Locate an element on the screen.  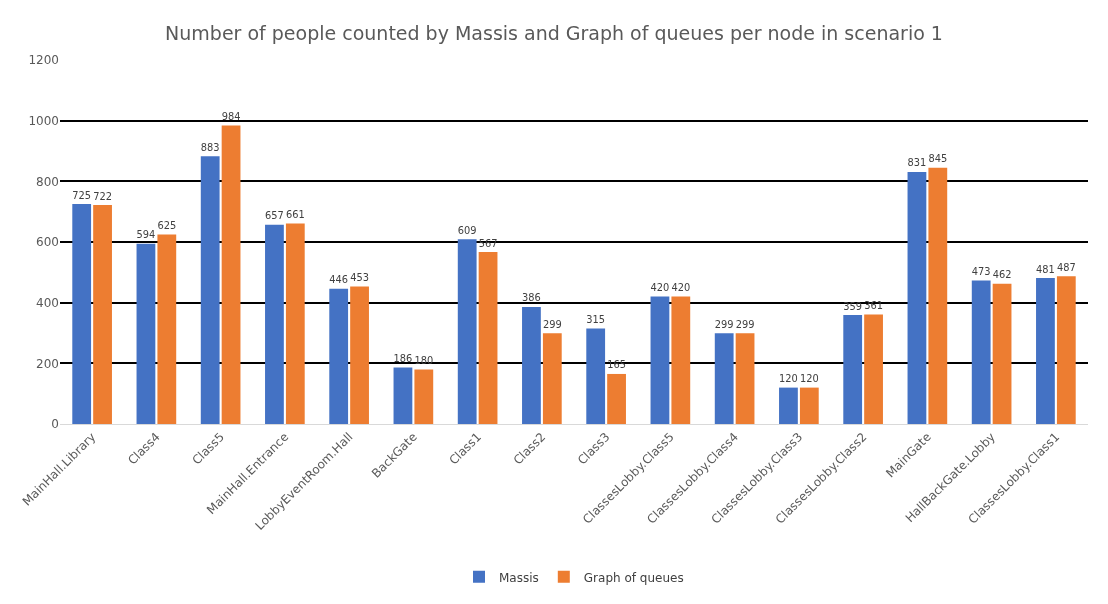
legend-label: Massis is located at coordinates (519, 577).